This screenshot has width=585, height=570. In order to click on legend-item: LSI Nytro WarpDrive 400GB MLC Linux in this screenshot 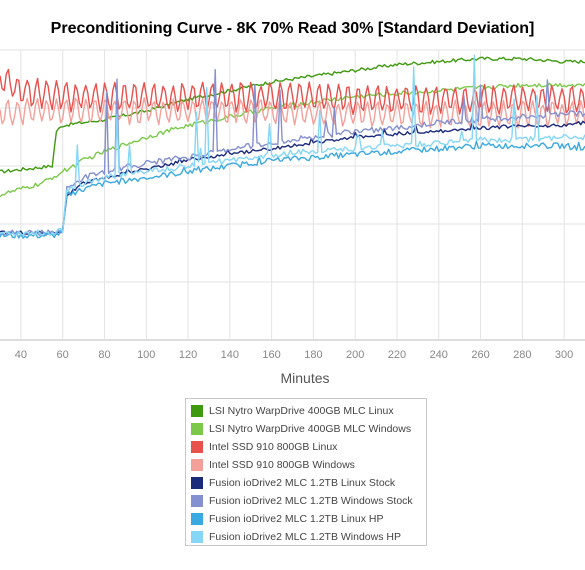, I will do `click(308, 411)`.